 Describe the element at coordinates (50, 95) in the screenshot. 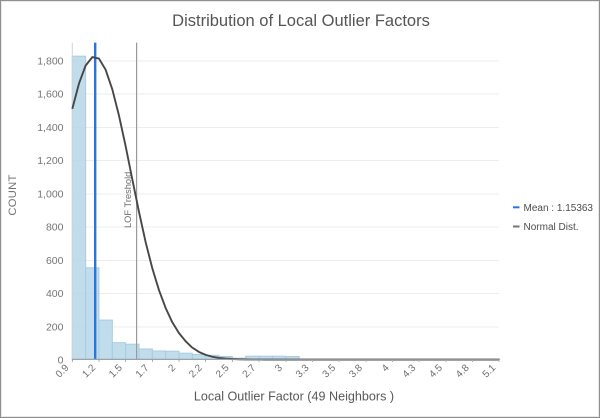

I see `svg-text: 1,600` at that location.